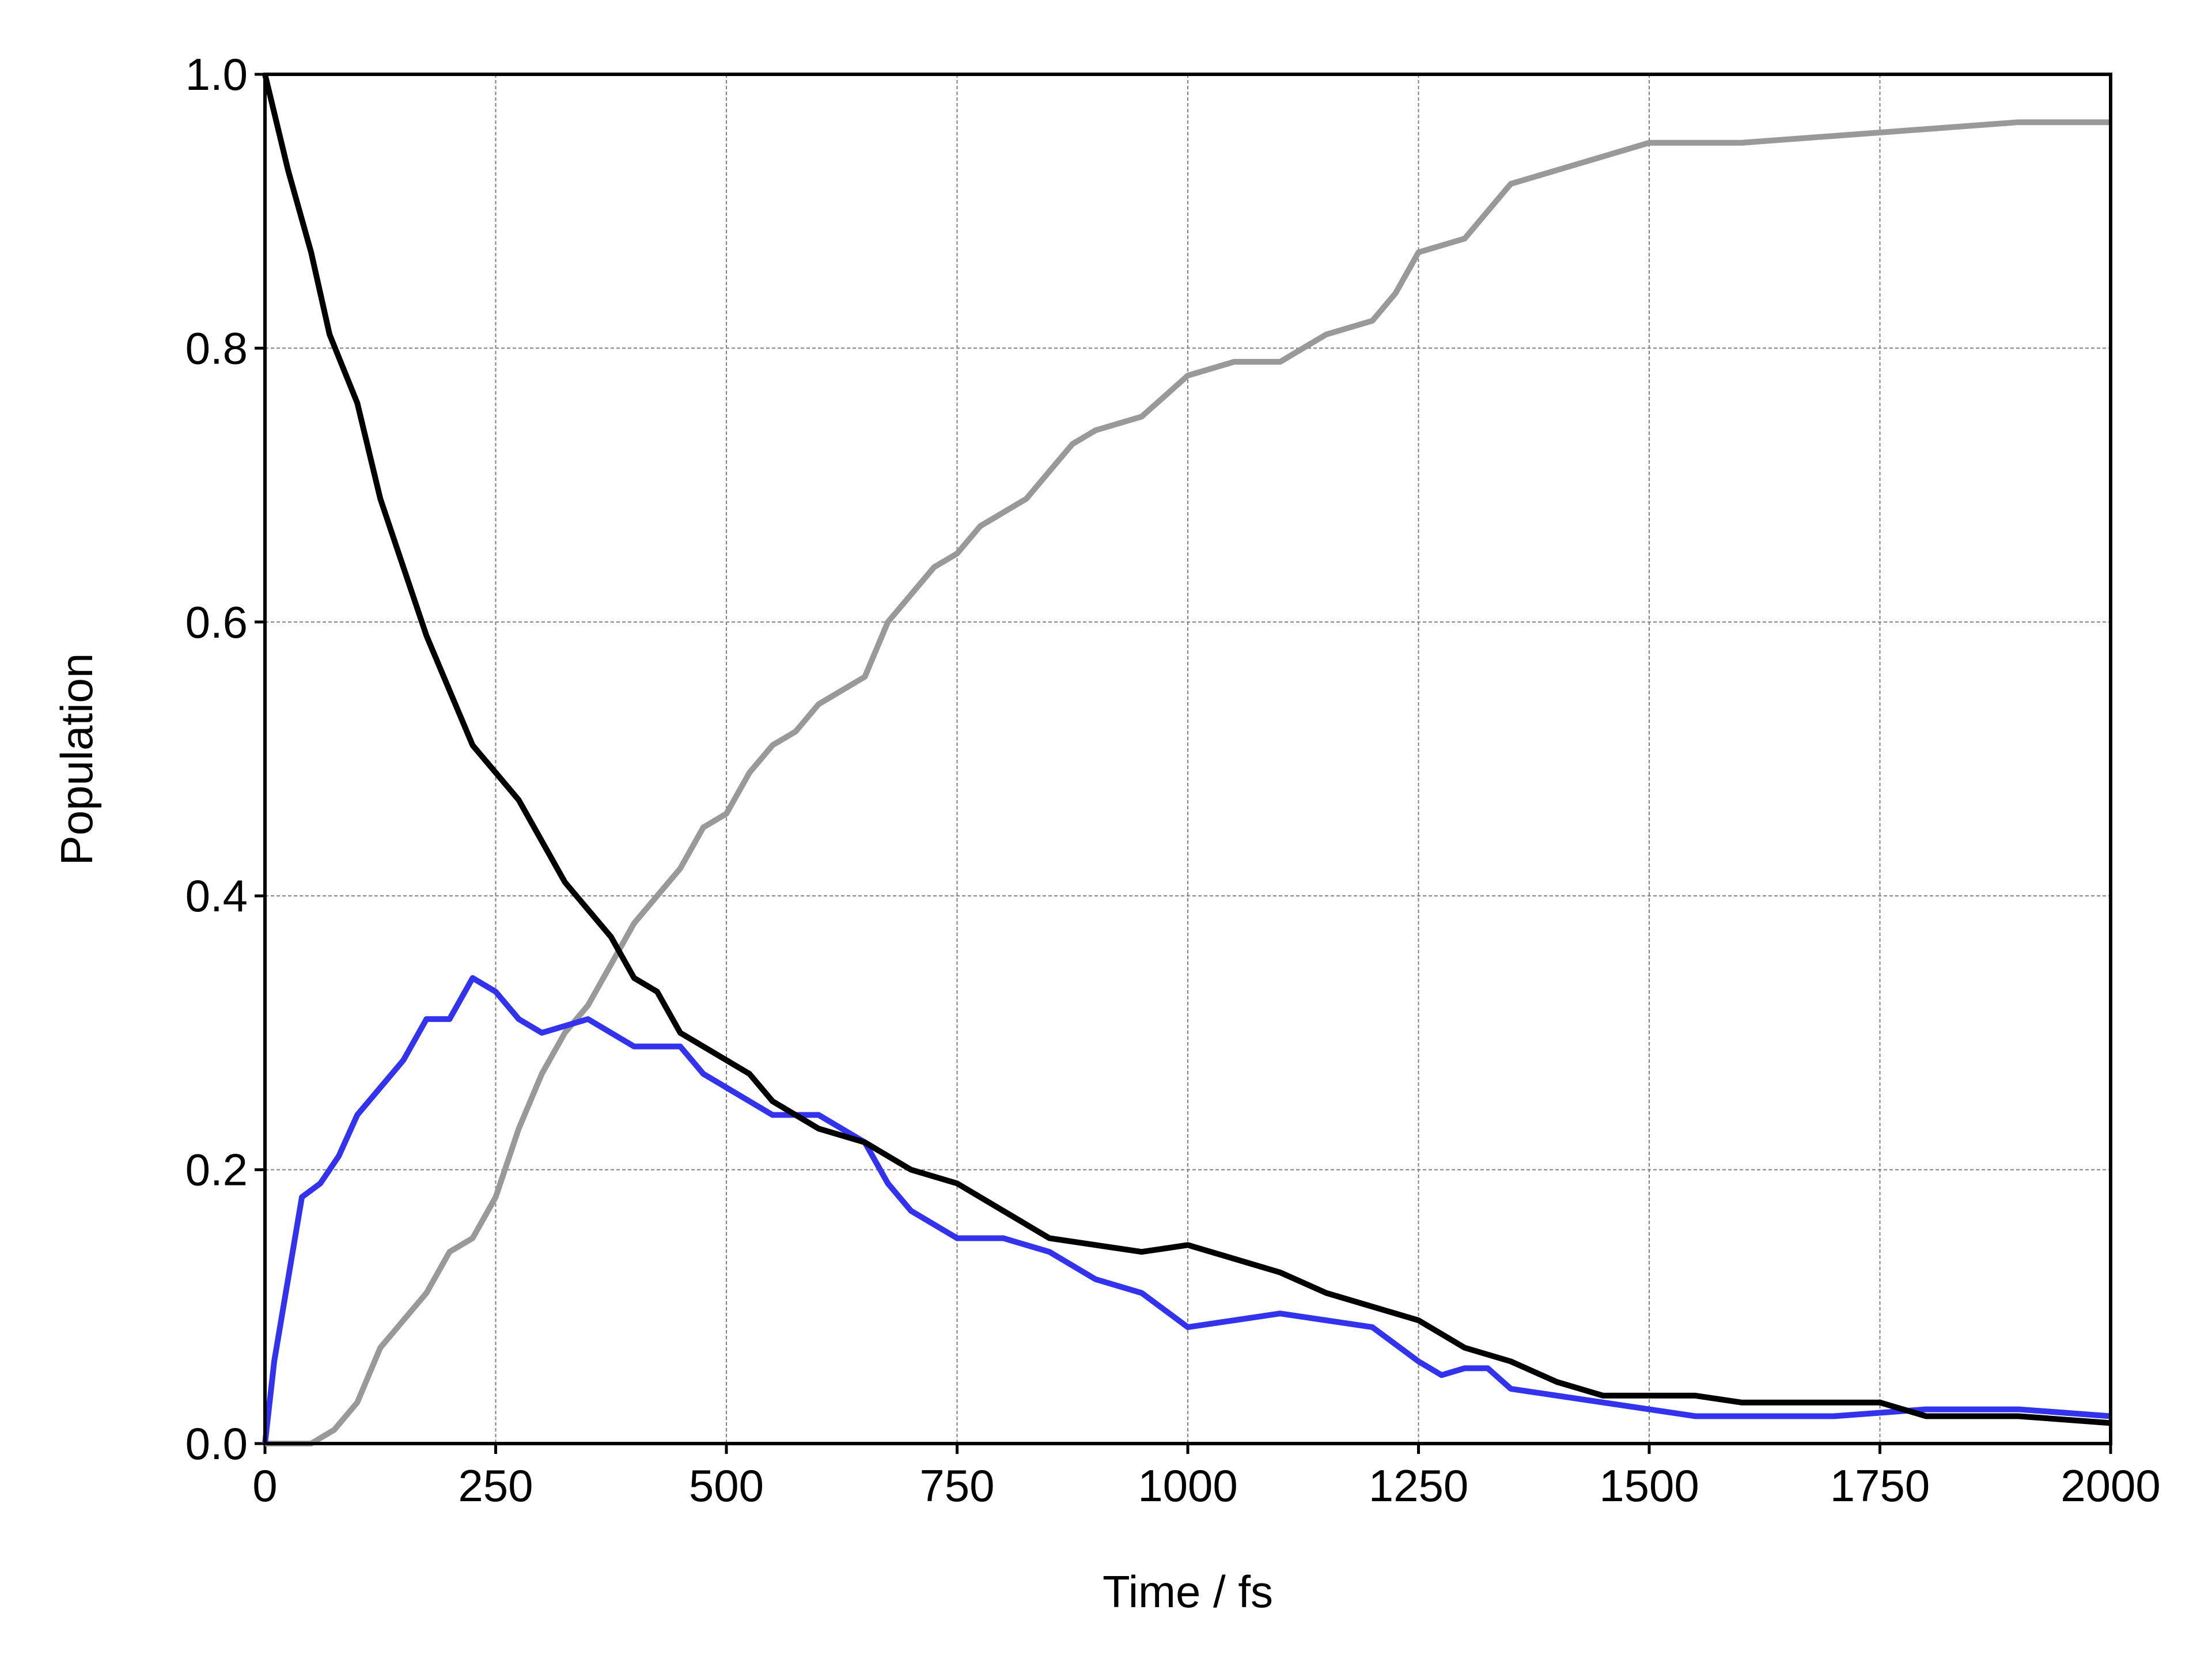 The image size is (2212, 1659). I want to click on x-tick-label: 250, so click(495, 1485).